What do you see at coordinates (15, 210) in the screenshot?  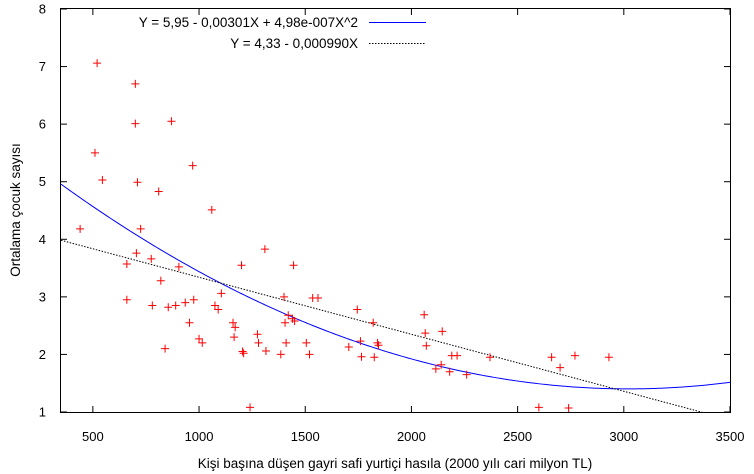 I see `y-axis-label: Ortalama çocuk sayısı` at bounding box center [15, 210].